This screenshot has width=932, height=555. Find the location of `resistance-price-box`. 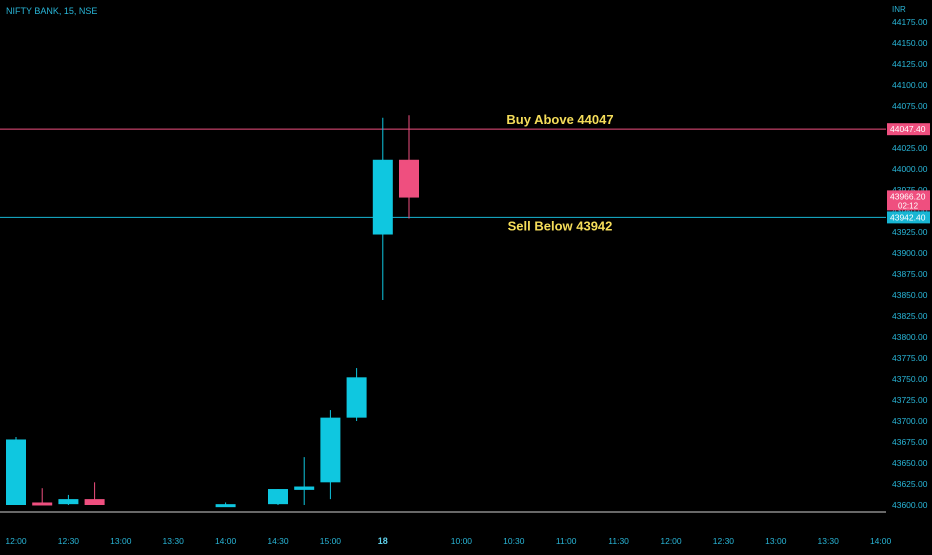

resistance-price-box is located at coordinates (908, 129).